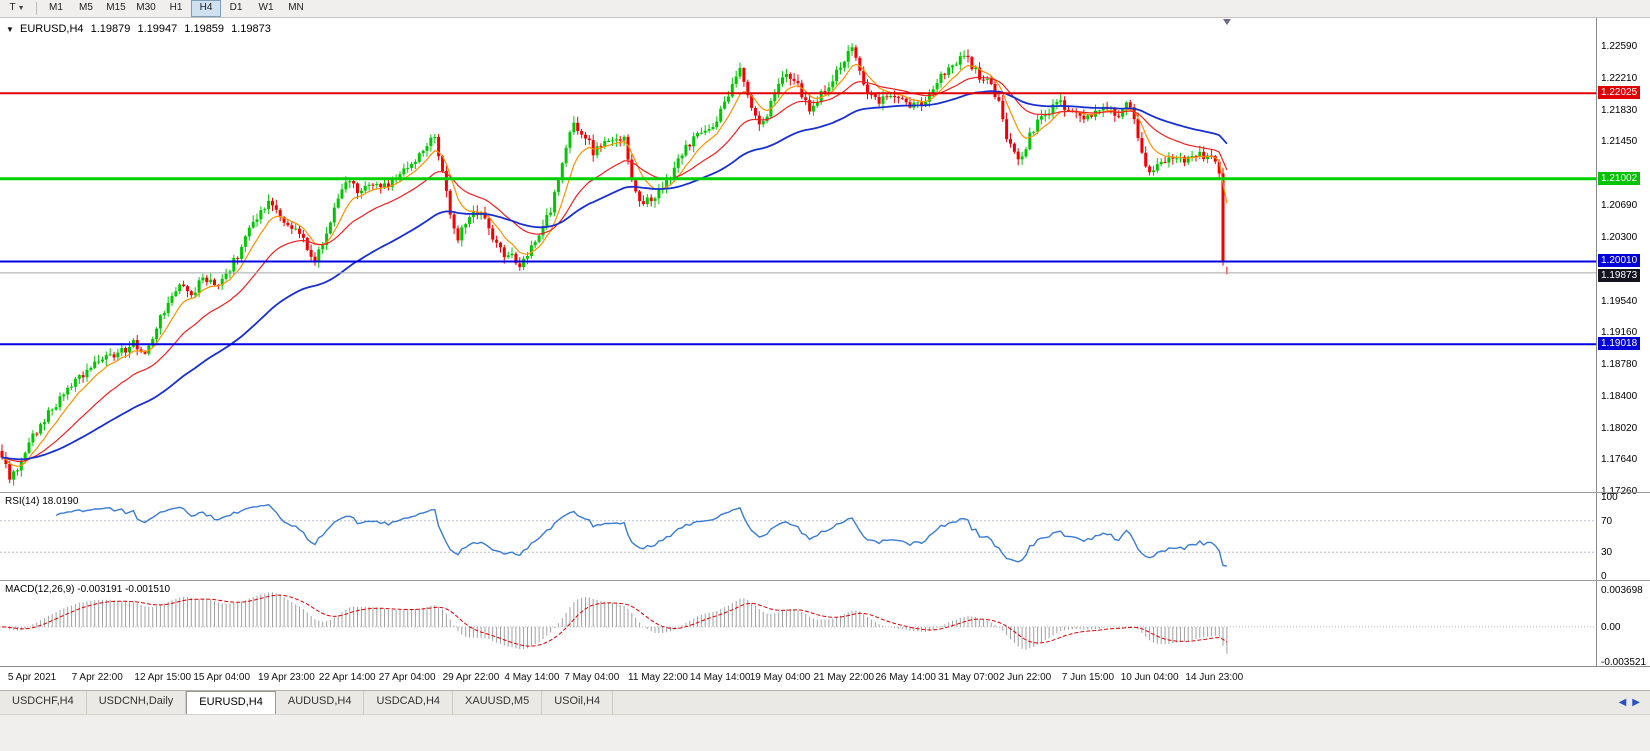 This screenshot has width=1650, height=751. Describe the element at coordinates (780, 677) in the screenshot. I see `time-axis-label: 19 May 04:00` at that location.